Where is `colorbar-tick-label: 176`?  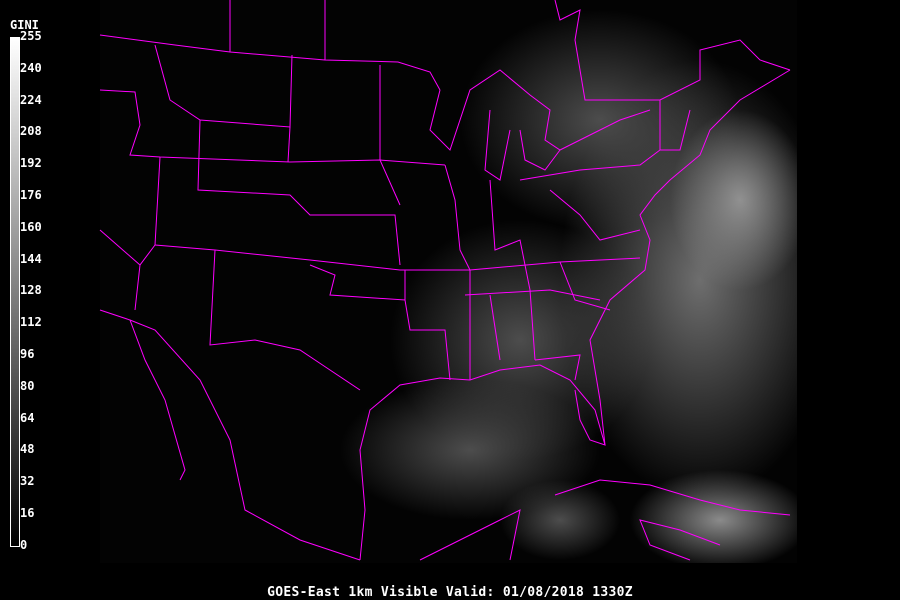
colorbar-tick-label: 176 is located at coordinates (31, 195).